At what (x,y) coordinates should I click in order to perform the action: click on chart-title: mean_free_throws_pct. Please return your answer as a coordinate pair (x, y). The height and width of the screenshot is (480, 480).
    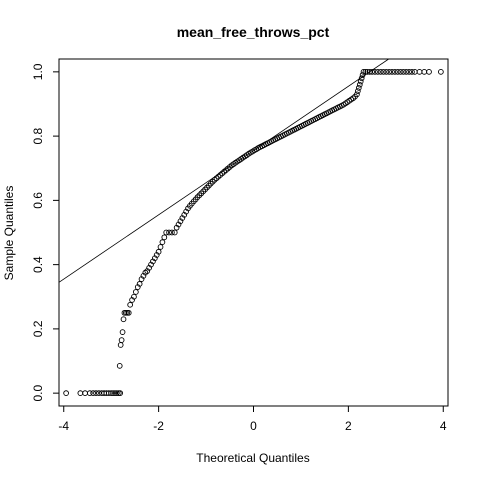
    Looking at the image, I should click on (253, 32).